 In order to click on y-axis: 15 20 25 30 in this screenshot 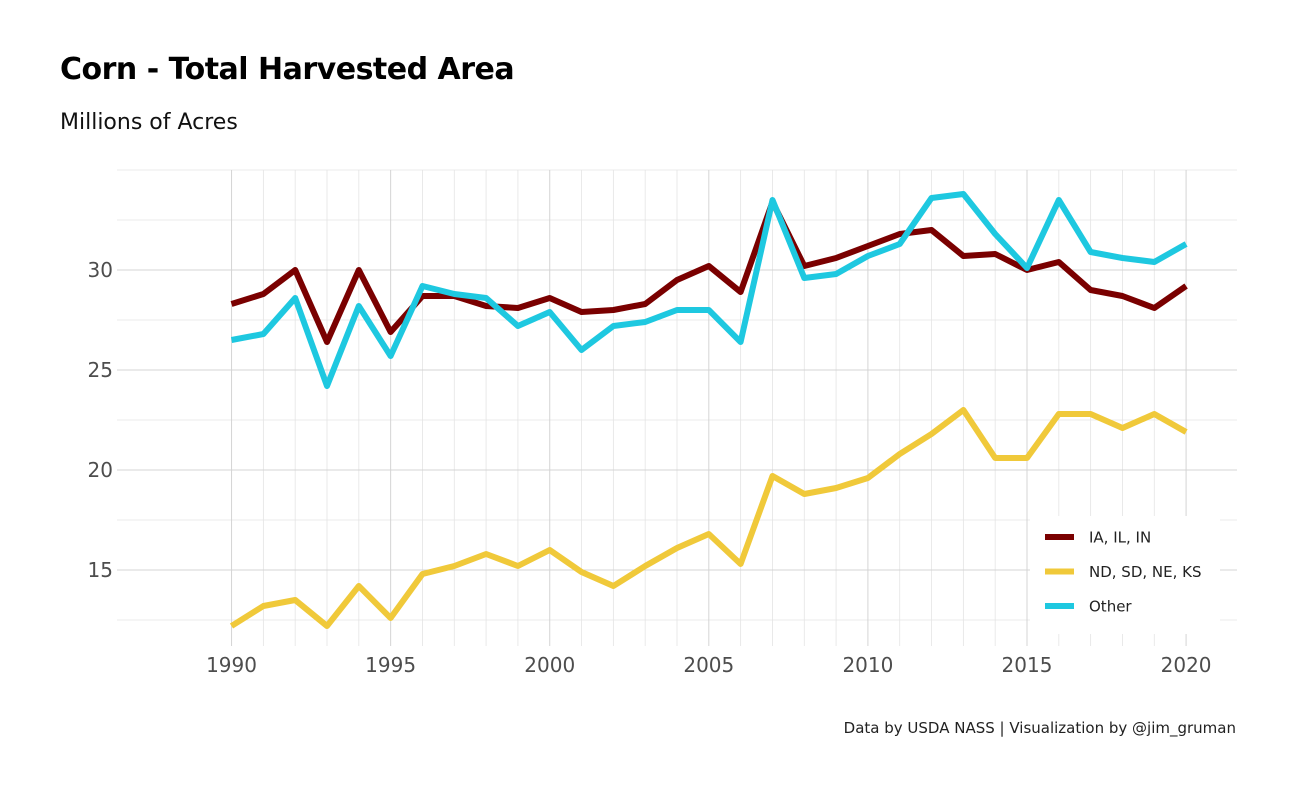, I will do `click(100, 420)`.